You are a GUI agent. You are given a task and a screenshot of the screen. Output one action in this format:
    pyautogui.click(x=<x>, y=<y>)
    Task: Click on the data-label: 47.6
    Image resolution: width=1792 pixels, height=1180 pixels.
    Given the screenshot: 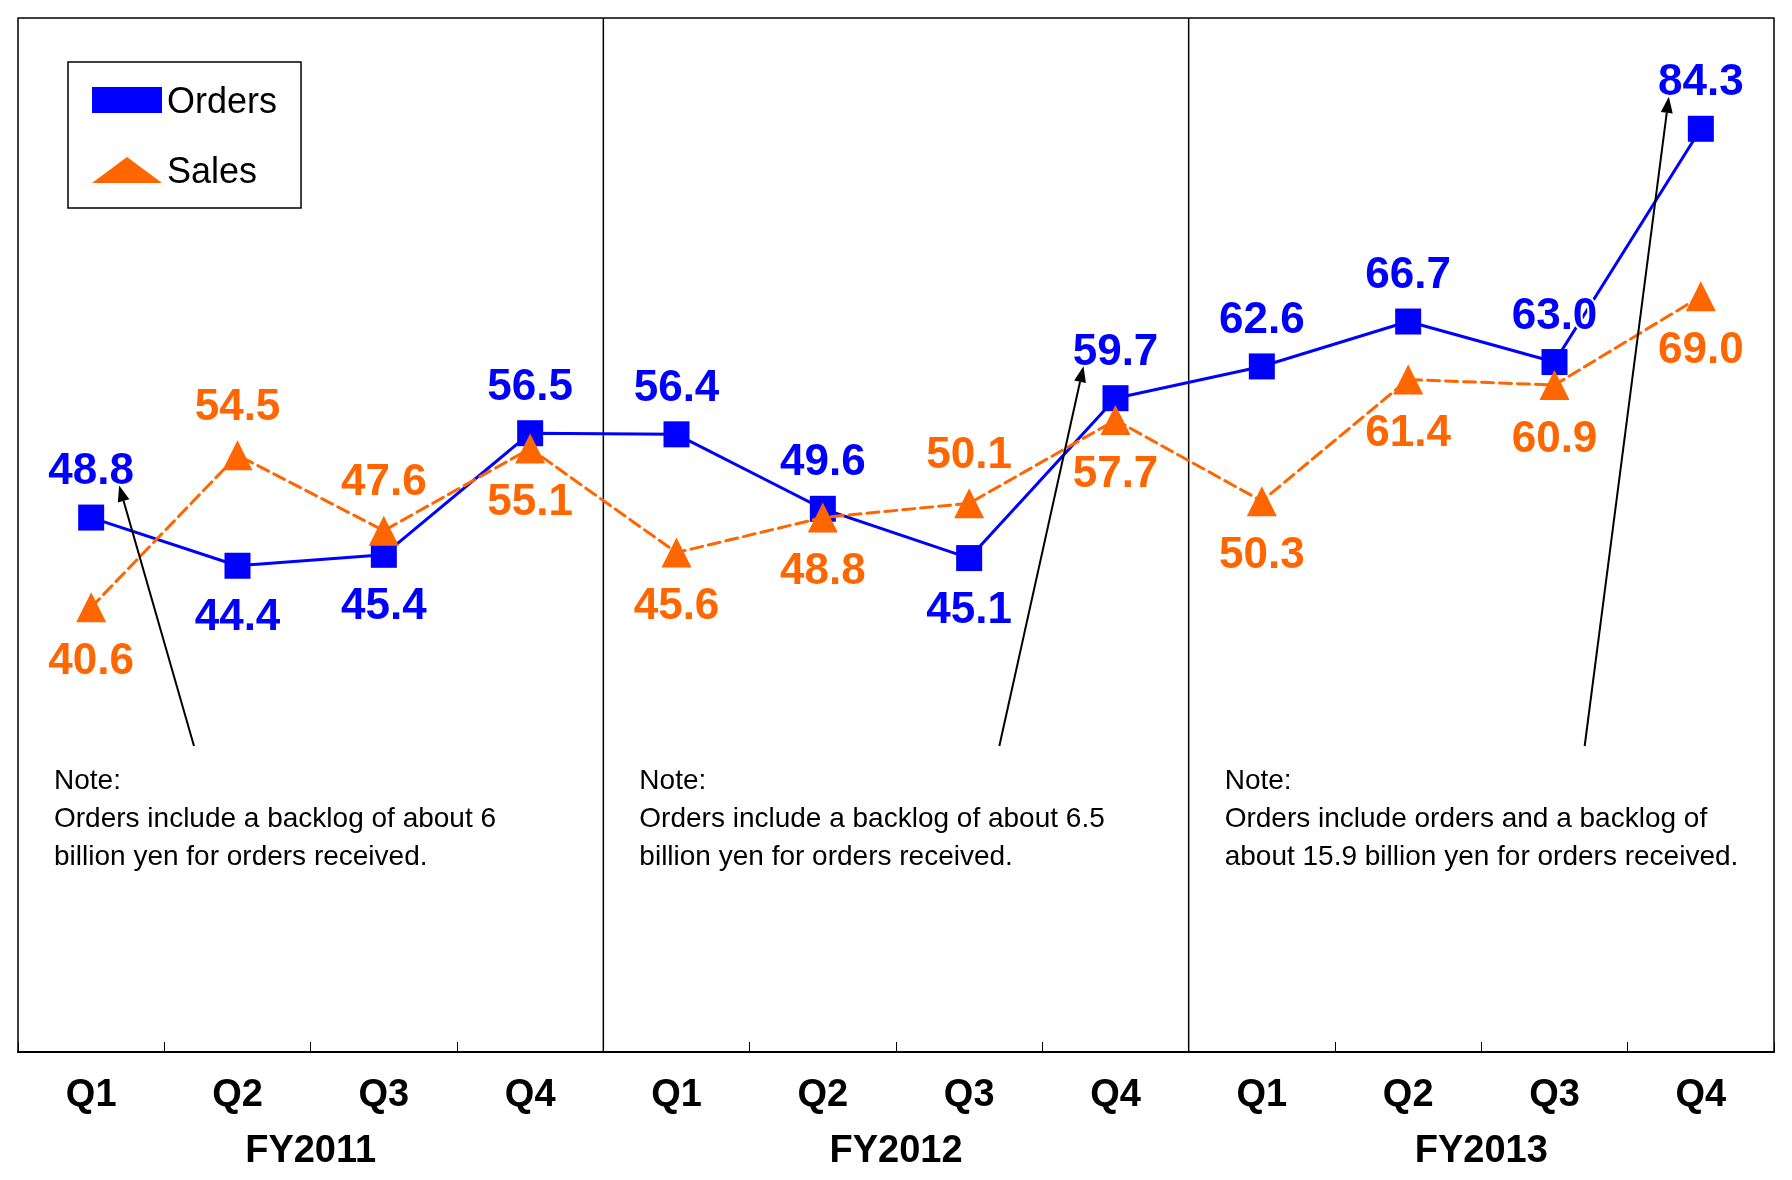 What is the action you would take?
    pyautogui.click(x=384, y=480)
    